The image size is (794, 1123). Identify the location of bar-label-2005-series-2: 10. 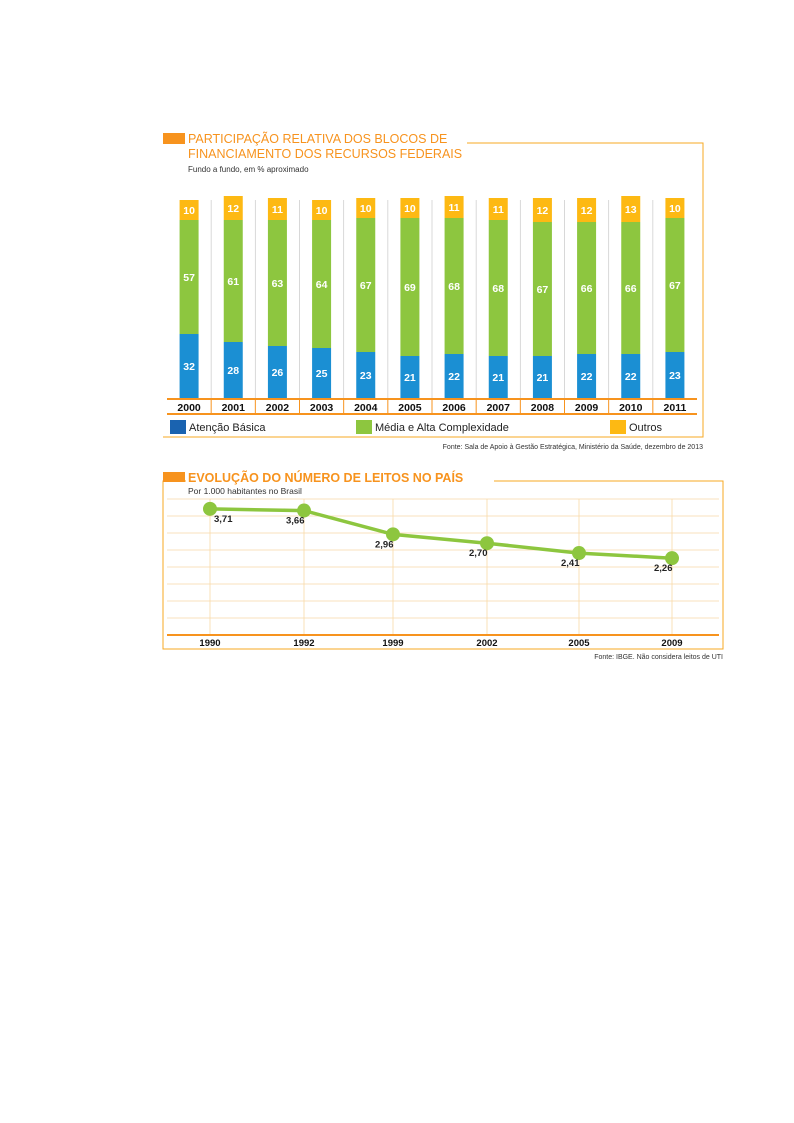
(410, 209).